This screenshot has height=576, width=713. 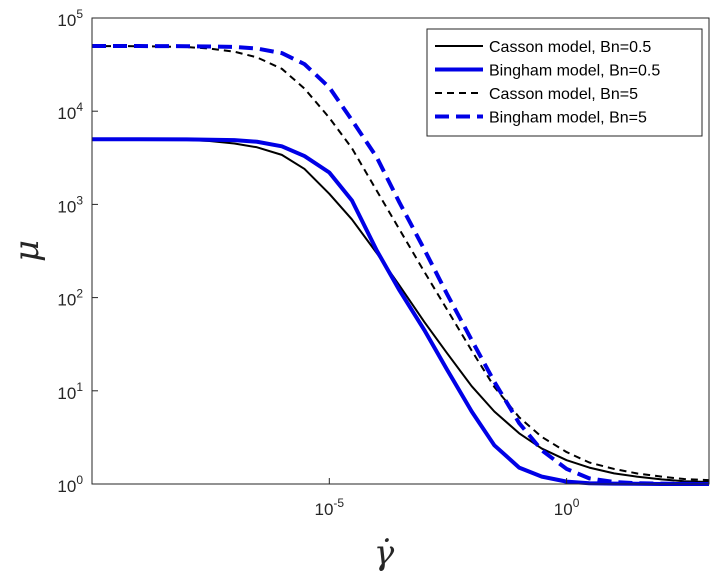 I want to click on legend-label-3: Casson model, Bn=5, so click(x=563, y=94).